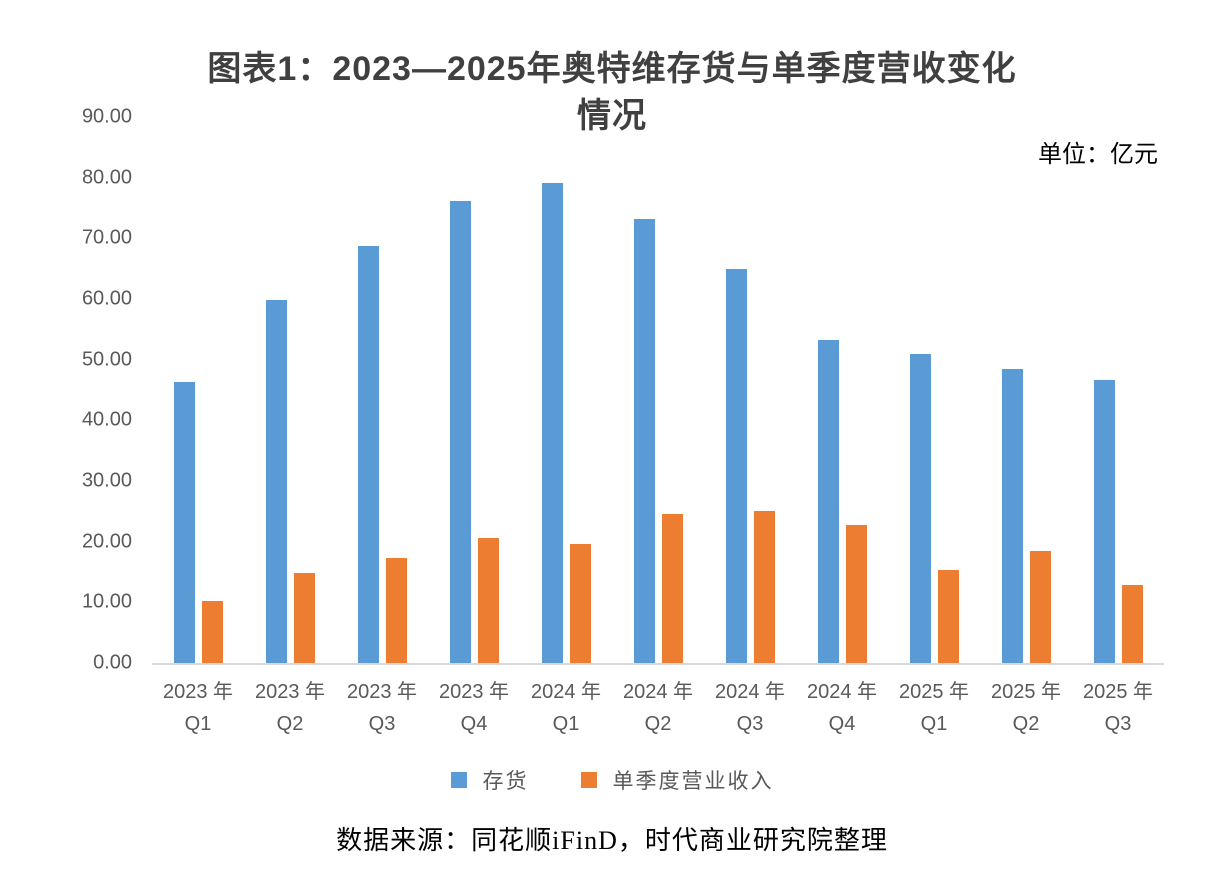 Image resolution: width=1224 pixels, height=876 pixels. What do you see at coordinates (106, 359) in the screenshot?
I see `y-tick-label: 50.00` at bounding box center [106, 359].